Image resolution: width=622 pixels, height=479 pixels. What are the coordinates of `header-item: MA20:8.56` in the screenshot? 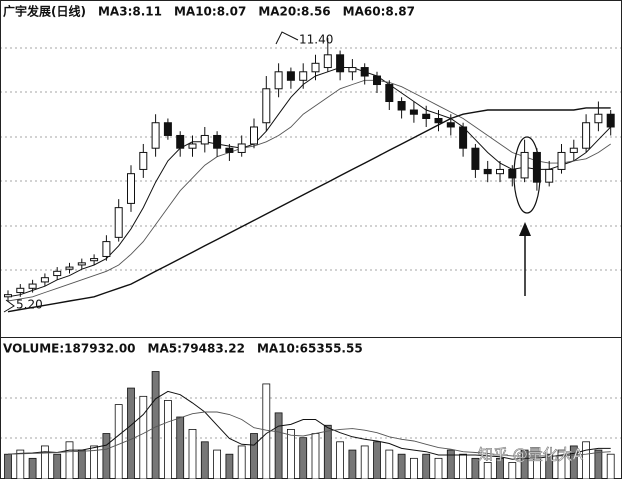 It's located at (294, 12).